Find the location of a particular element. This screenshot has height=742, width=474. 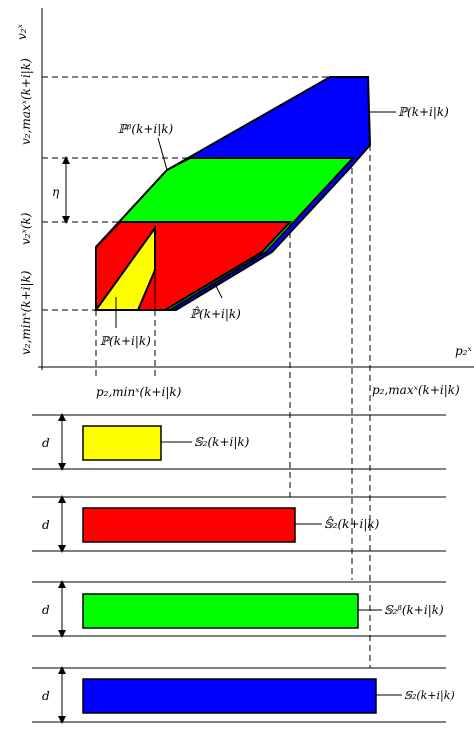

label-P-hat: ℙ̂(k+i|k) is located at coordinates (215, 313).